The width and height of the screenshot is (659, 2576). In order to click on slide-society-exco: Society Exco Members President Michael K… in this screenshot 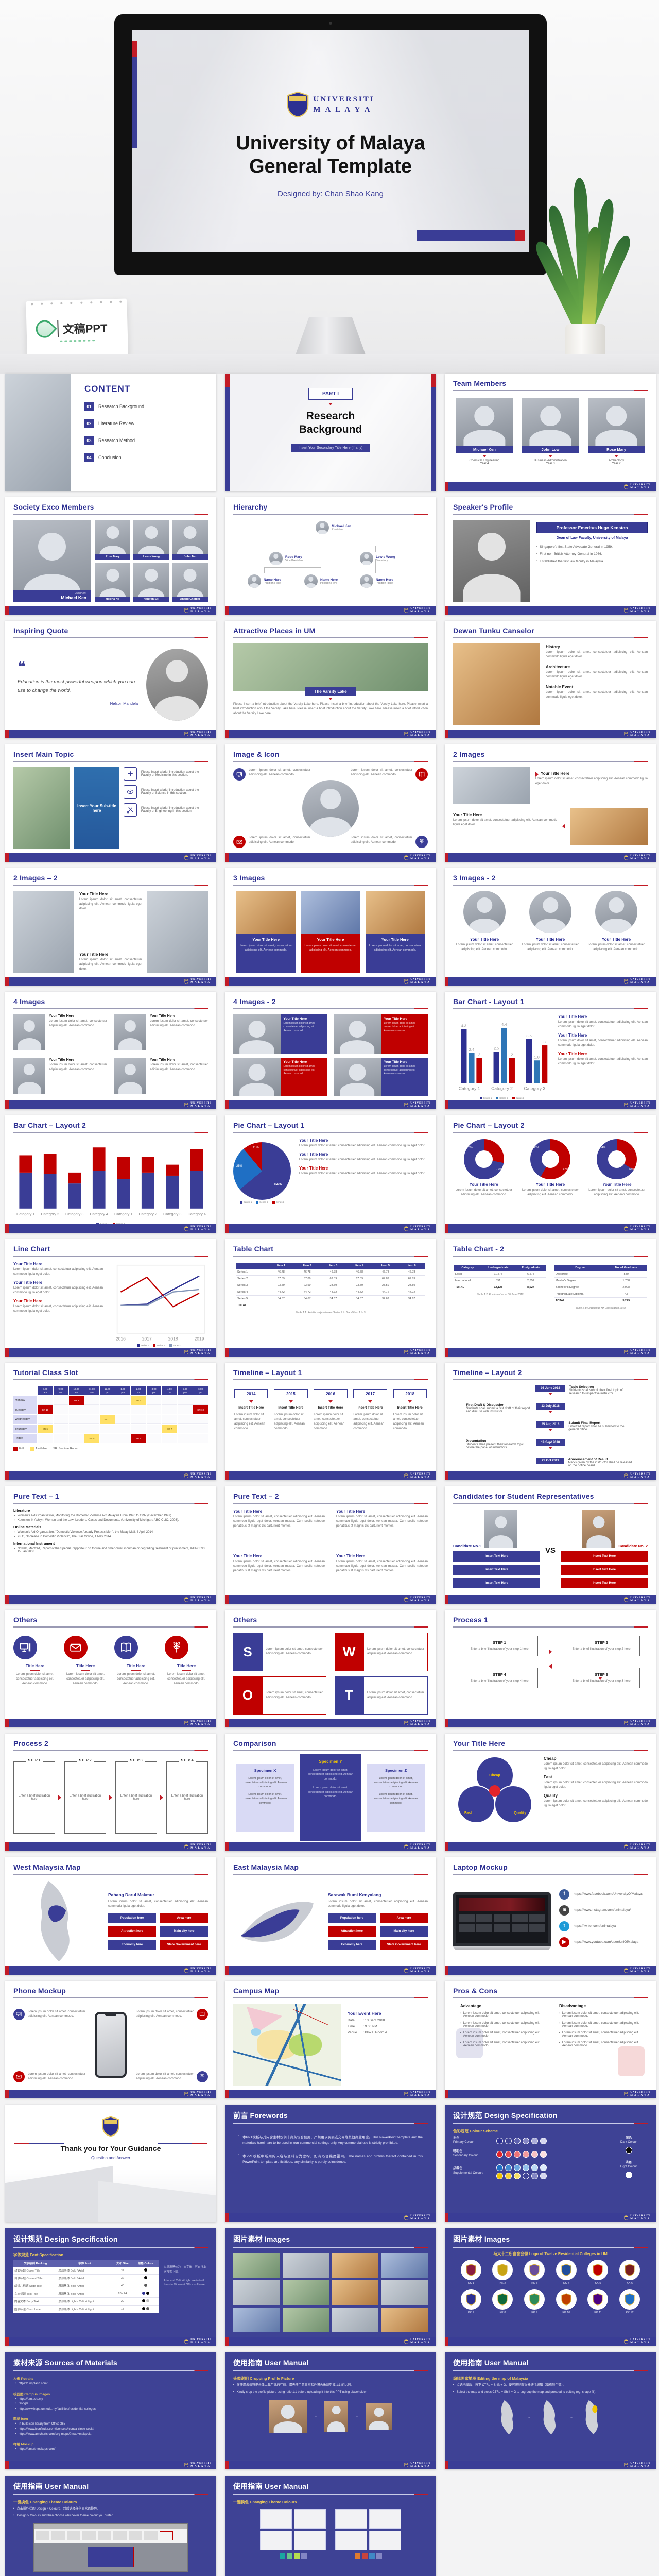, I will do `click(111, 556)`.